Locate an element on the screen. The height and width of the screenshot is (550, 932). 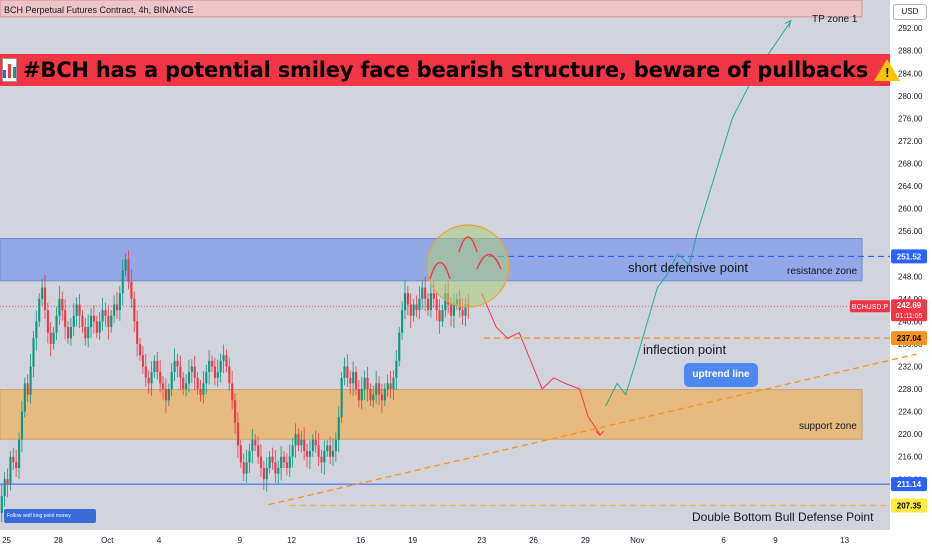
price-tag-resistance: 251.52 is located at coordinates (909, 256).